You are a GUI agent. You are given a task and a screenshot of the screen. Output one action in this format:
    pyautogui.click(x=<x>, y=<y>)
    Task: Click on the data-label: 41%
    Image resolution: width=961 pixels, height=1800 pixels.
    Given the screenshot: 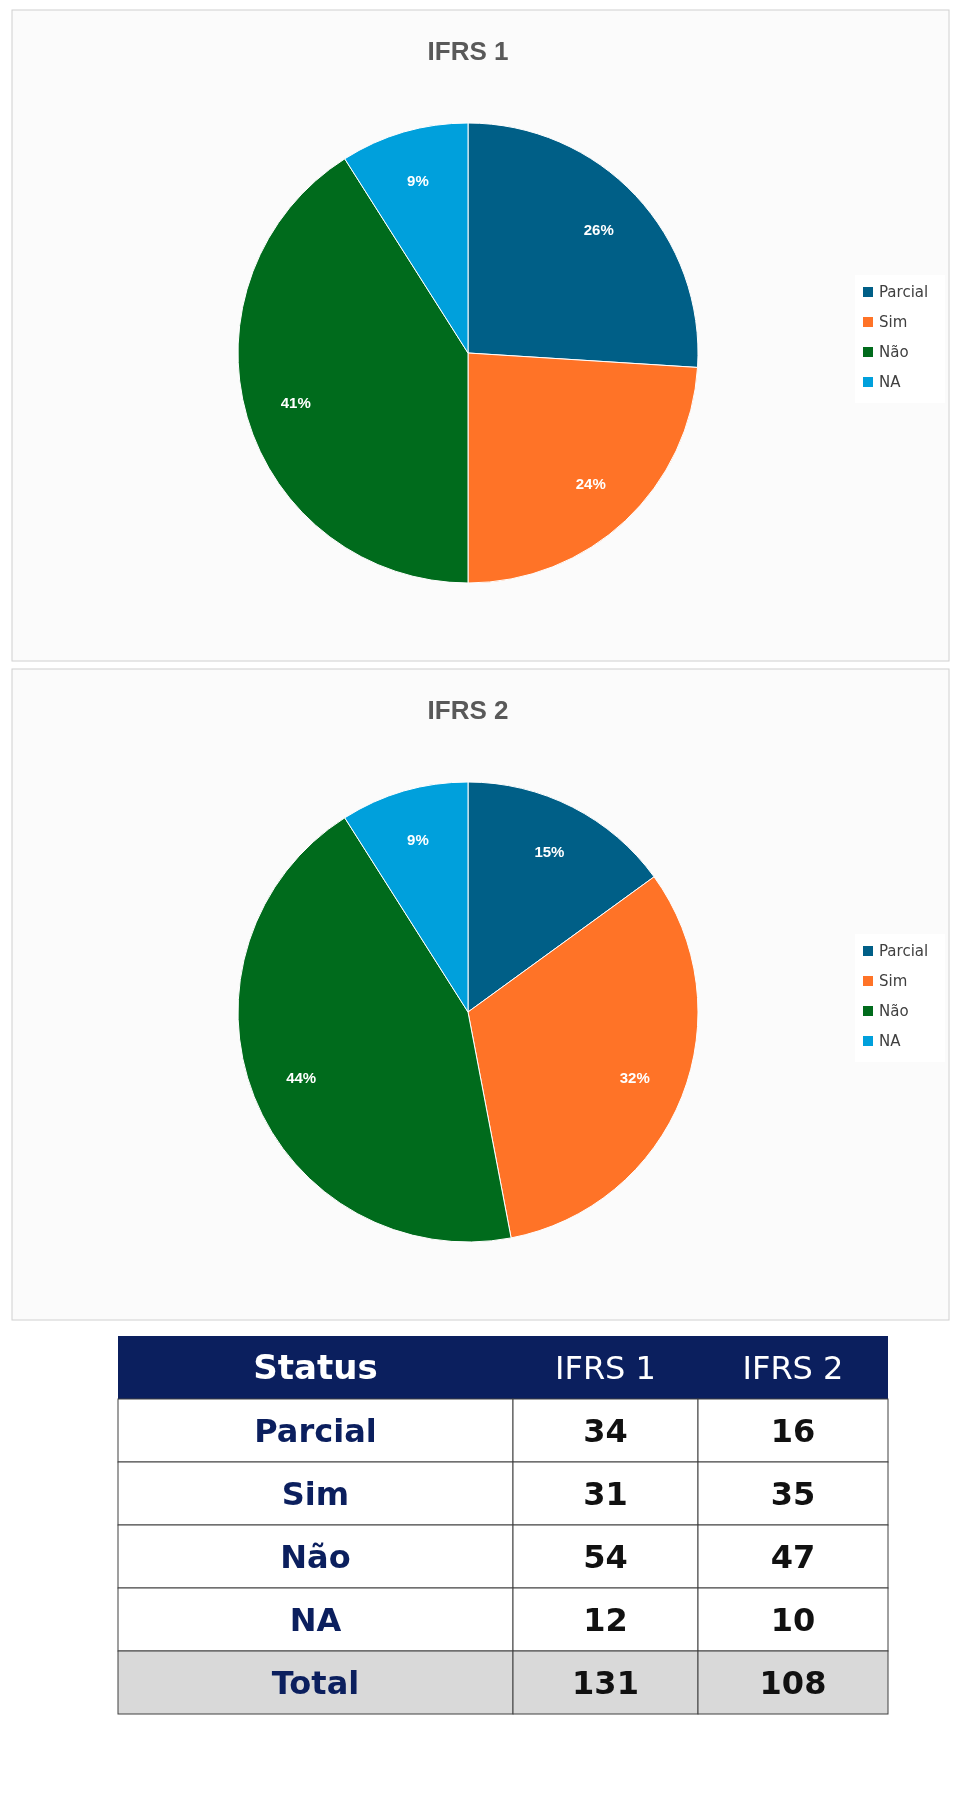 What is the action you would take?
    pyautogui.click(x=295, y=403)
    